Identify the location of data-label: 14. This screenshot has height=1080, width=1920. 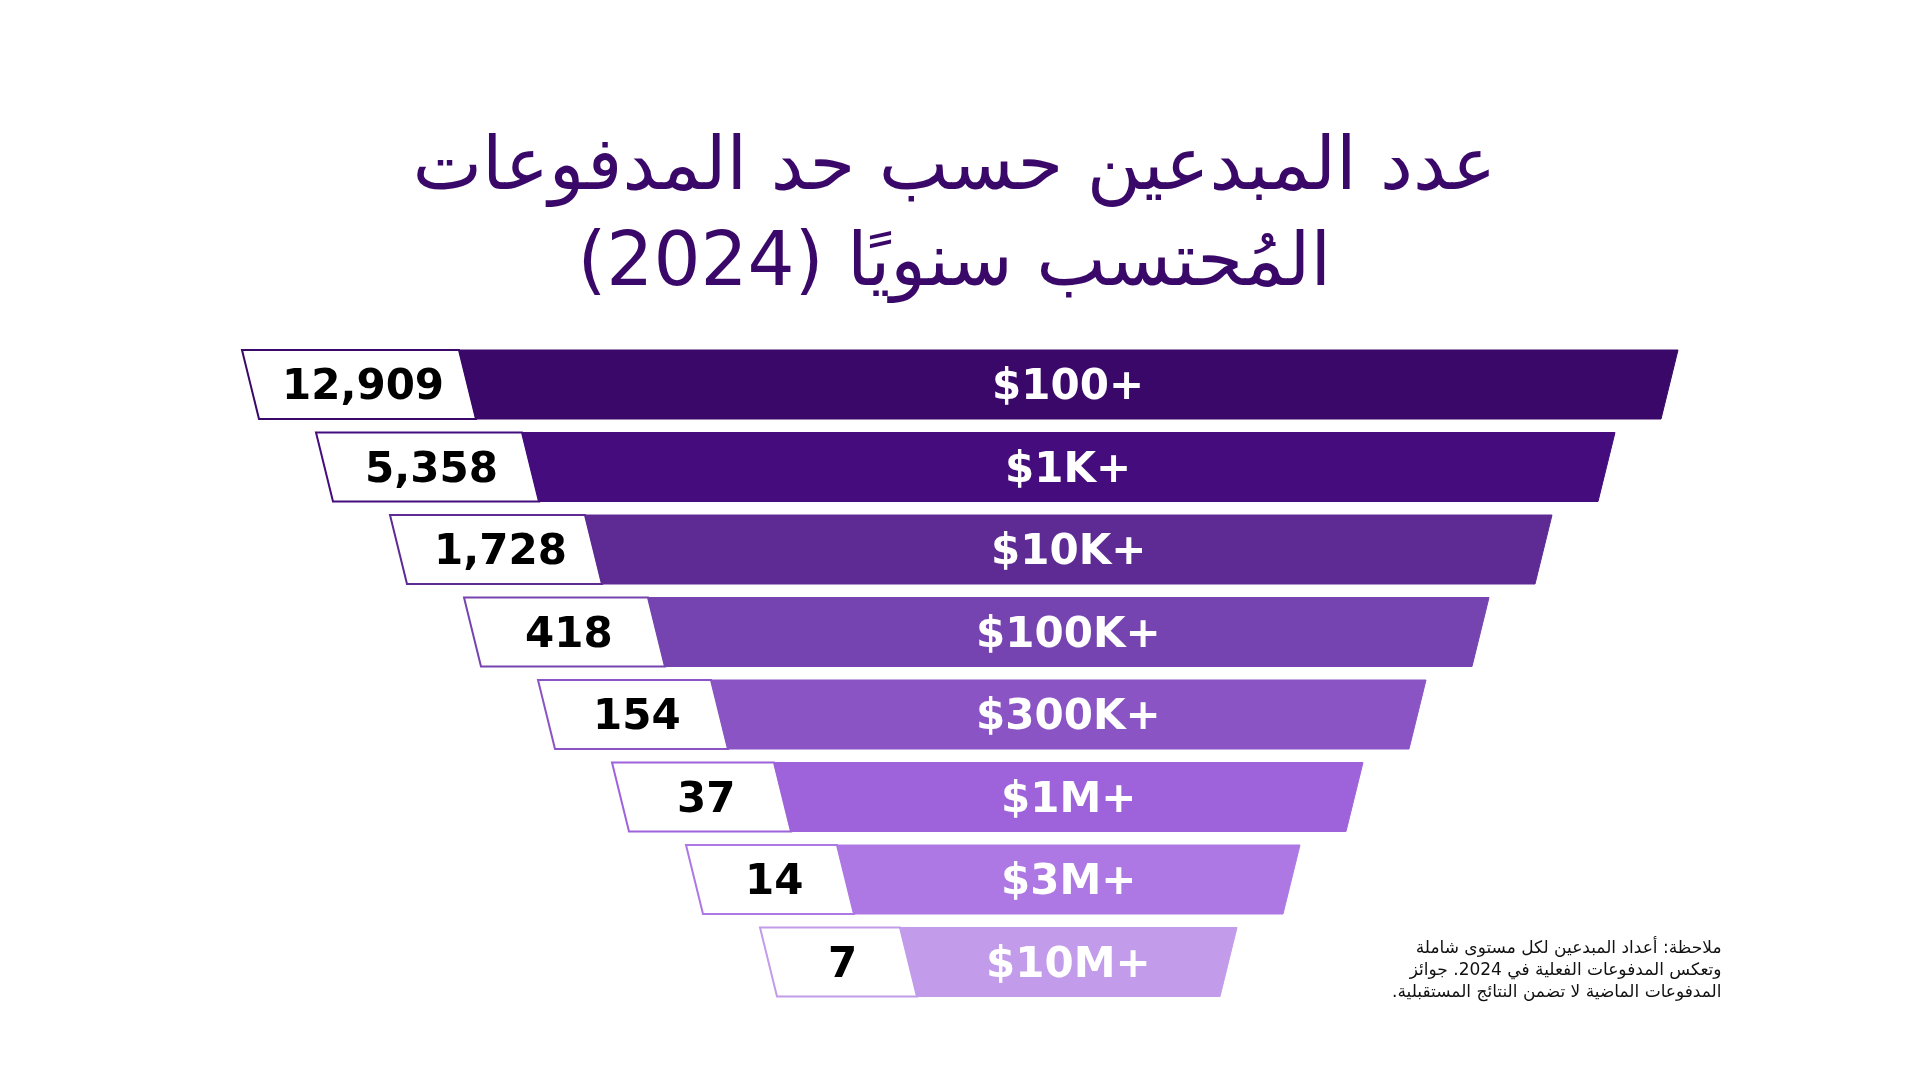
(774, 879).